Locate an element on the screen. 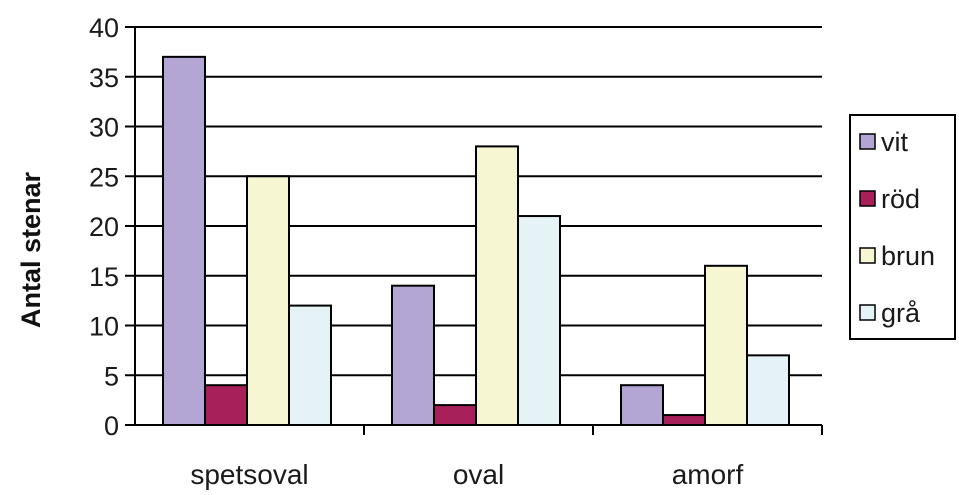 Image resolution: width=959 pixels, height=495 pixels. x-category-label: spetsoval is located at coordinates (249, 474).